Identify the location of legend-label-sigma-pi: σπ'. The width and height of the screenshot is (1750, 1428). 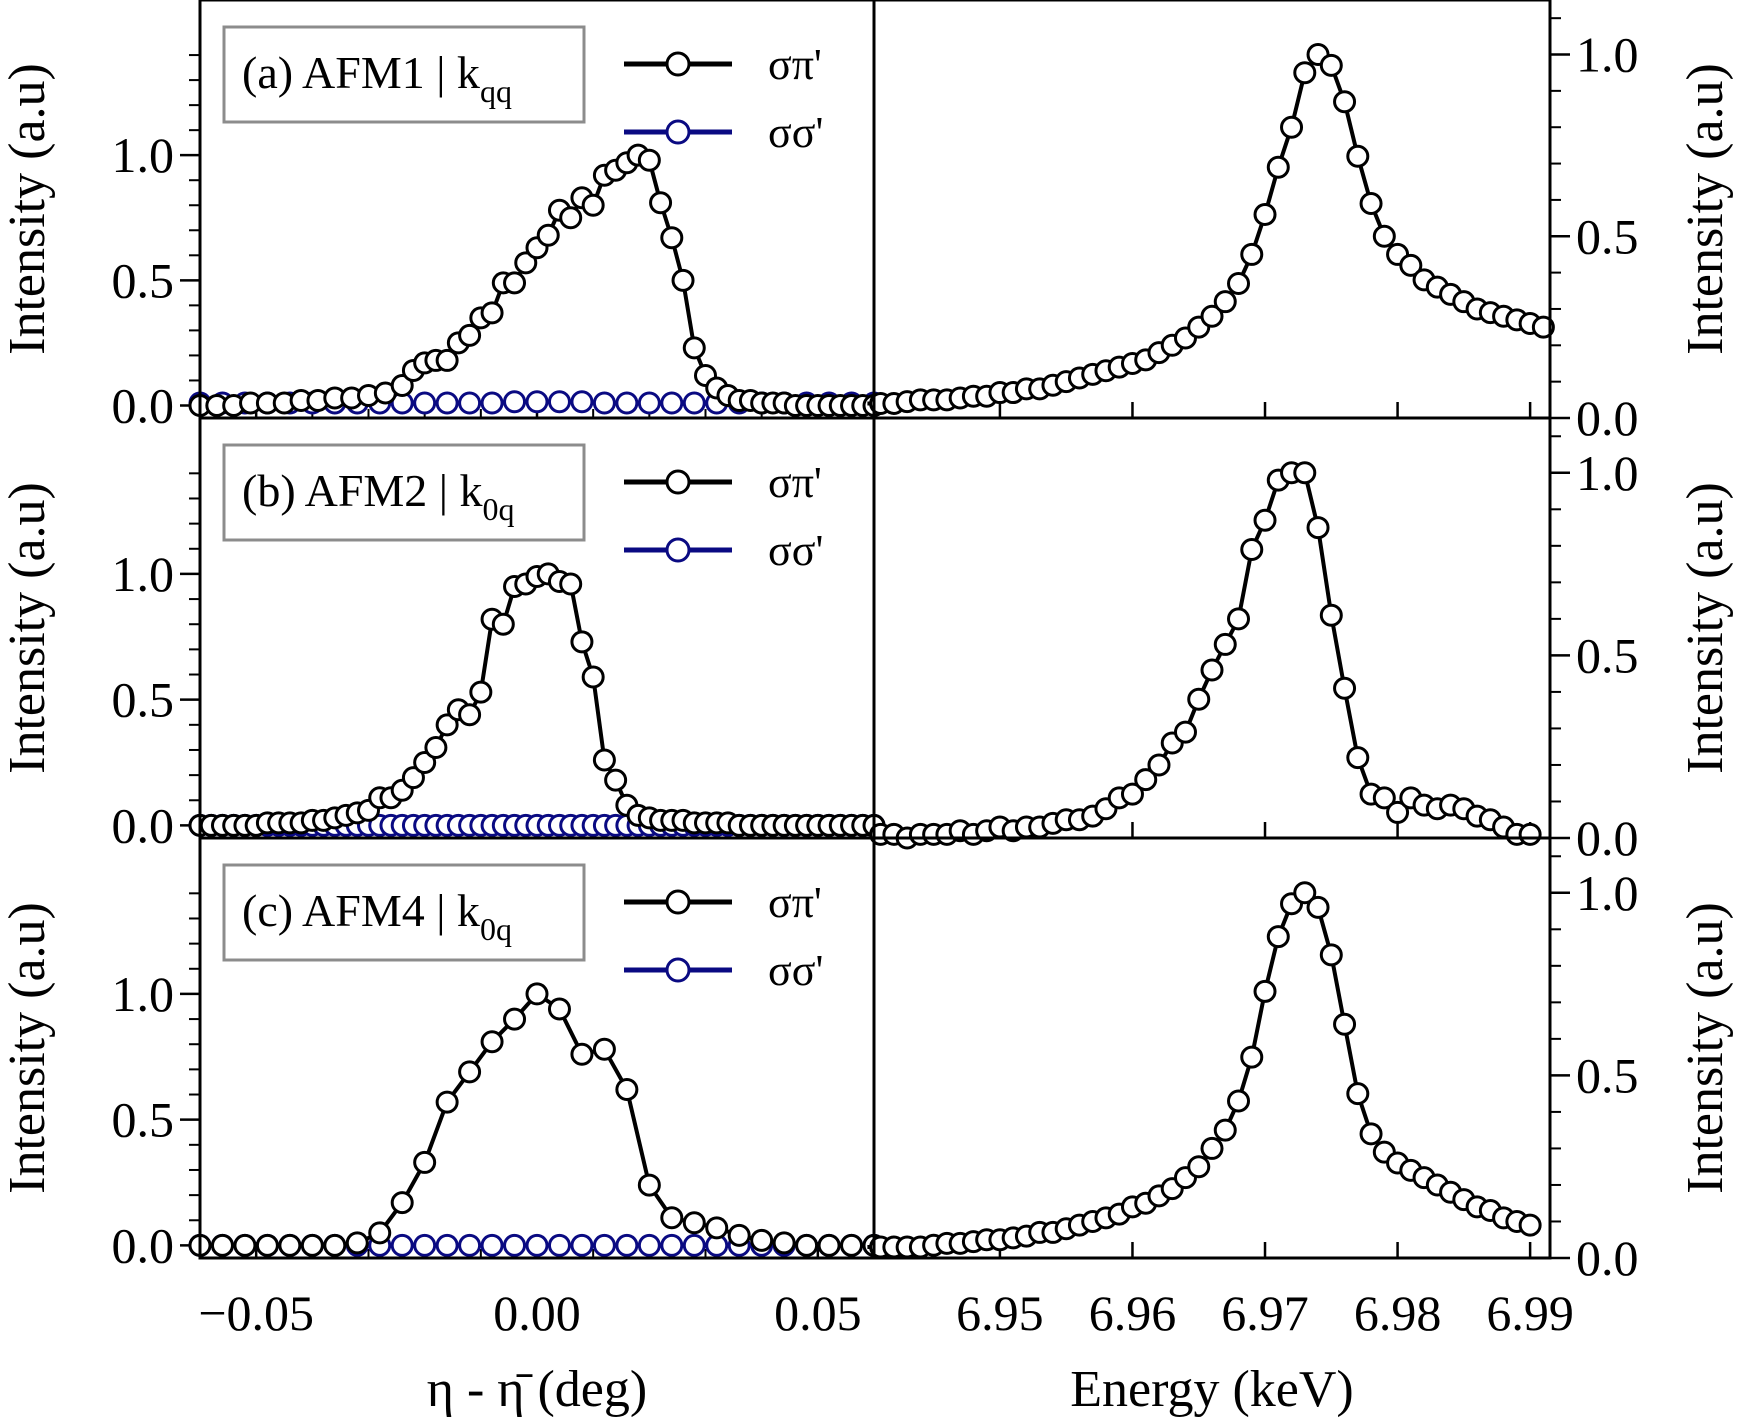
(795, 902).